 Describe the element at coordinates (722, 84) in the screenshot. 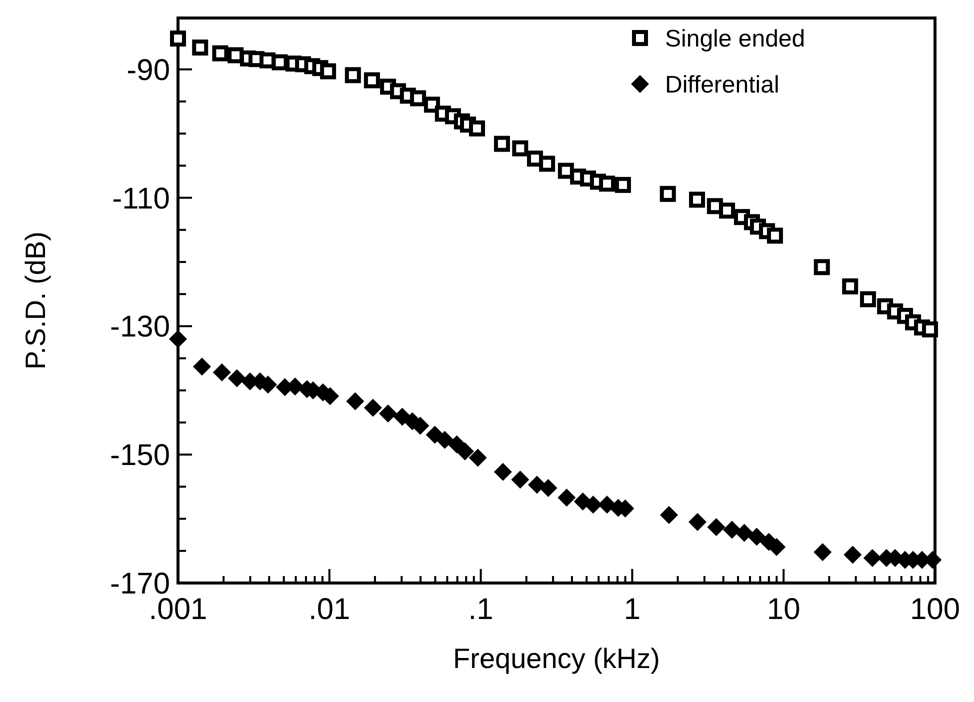

I see `legend-label: Differential` at that location.